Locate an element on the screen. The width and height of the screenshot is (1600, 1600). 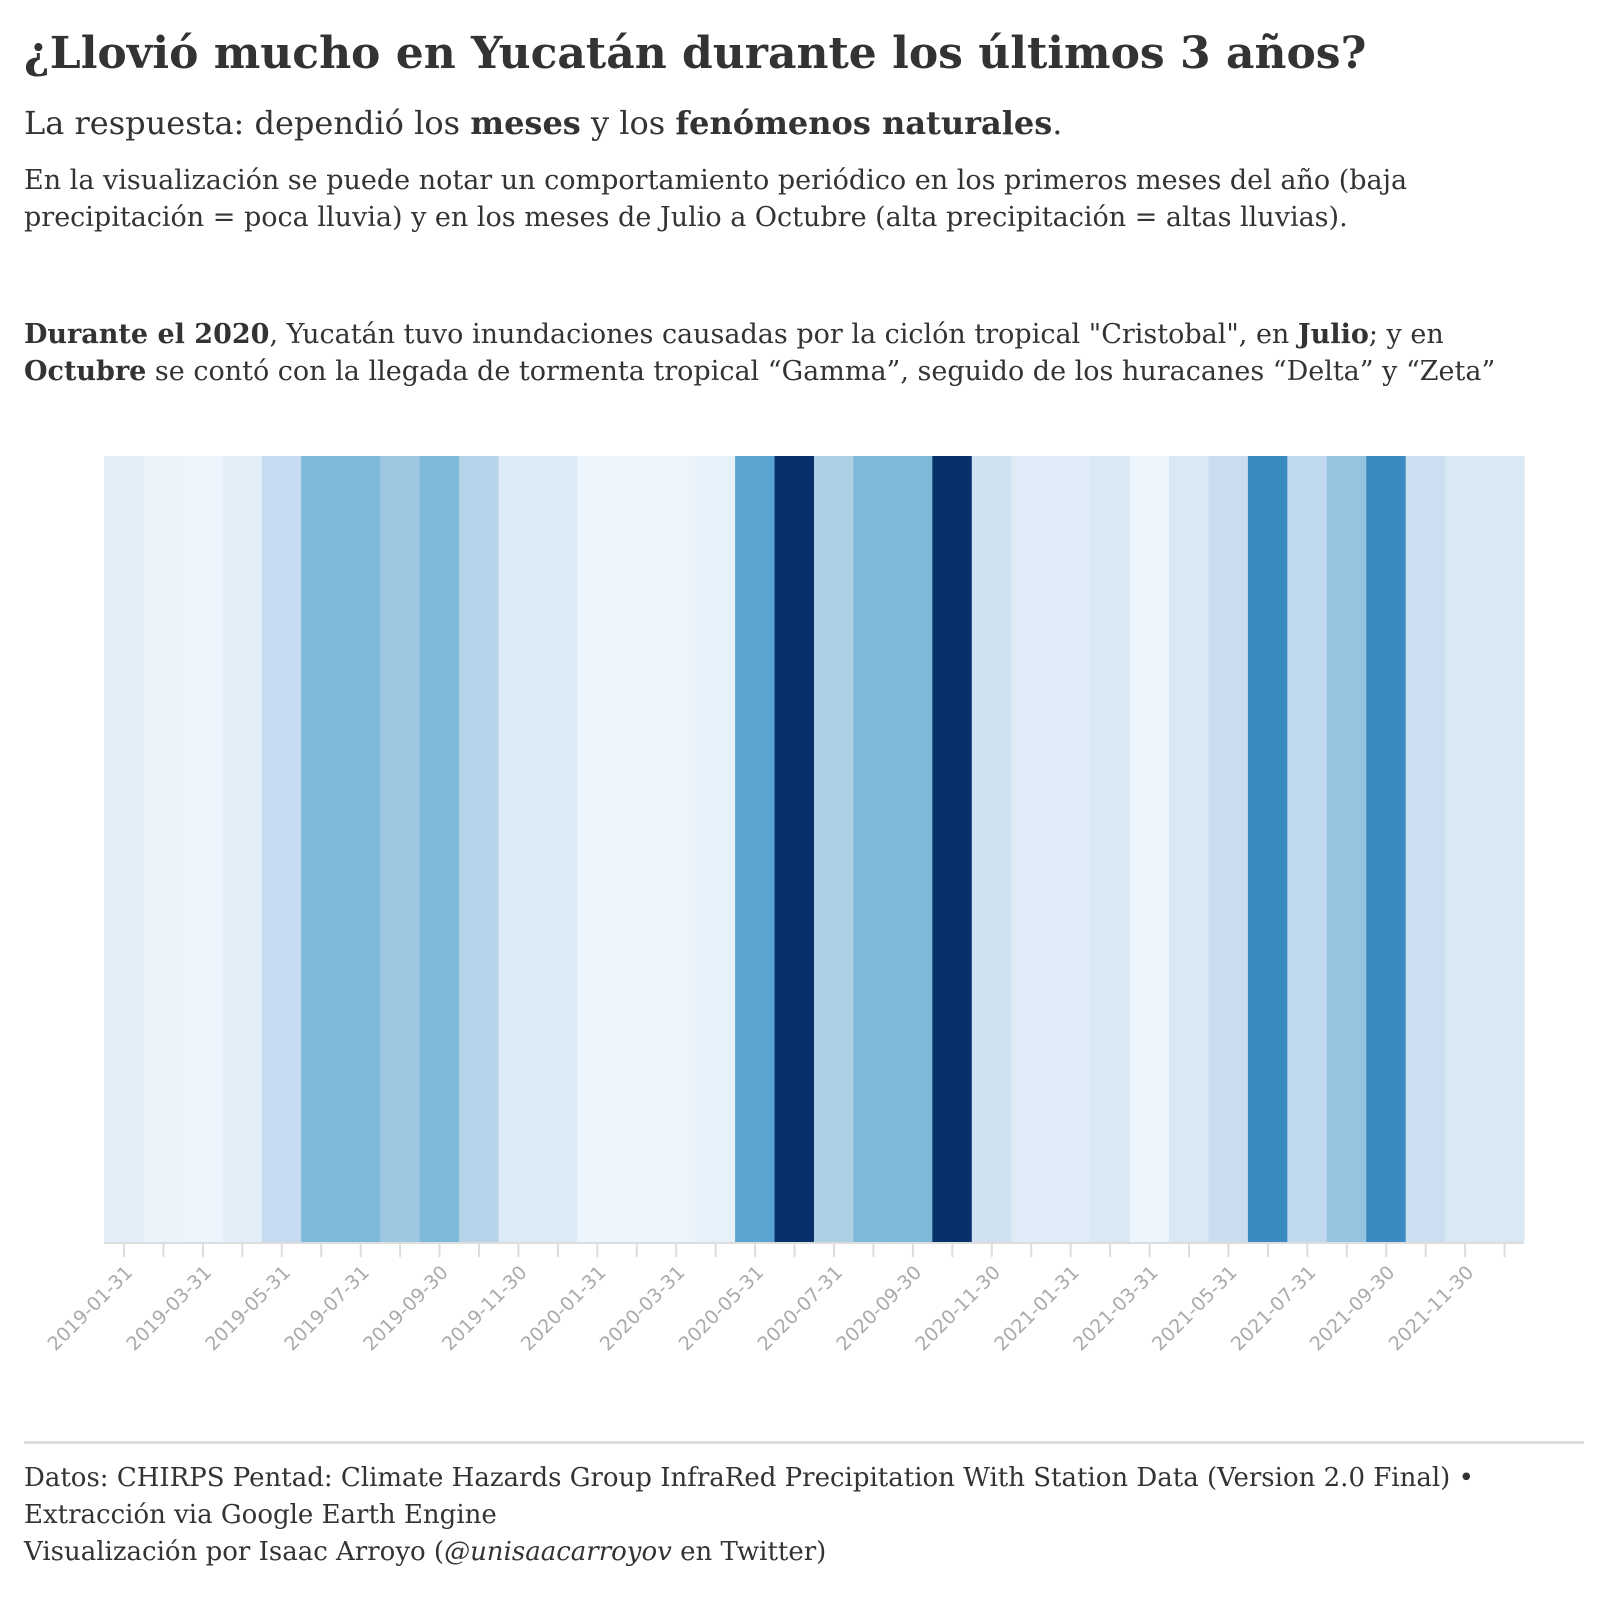
subtitle-text-3: . is located at coordinates (1057, 123).